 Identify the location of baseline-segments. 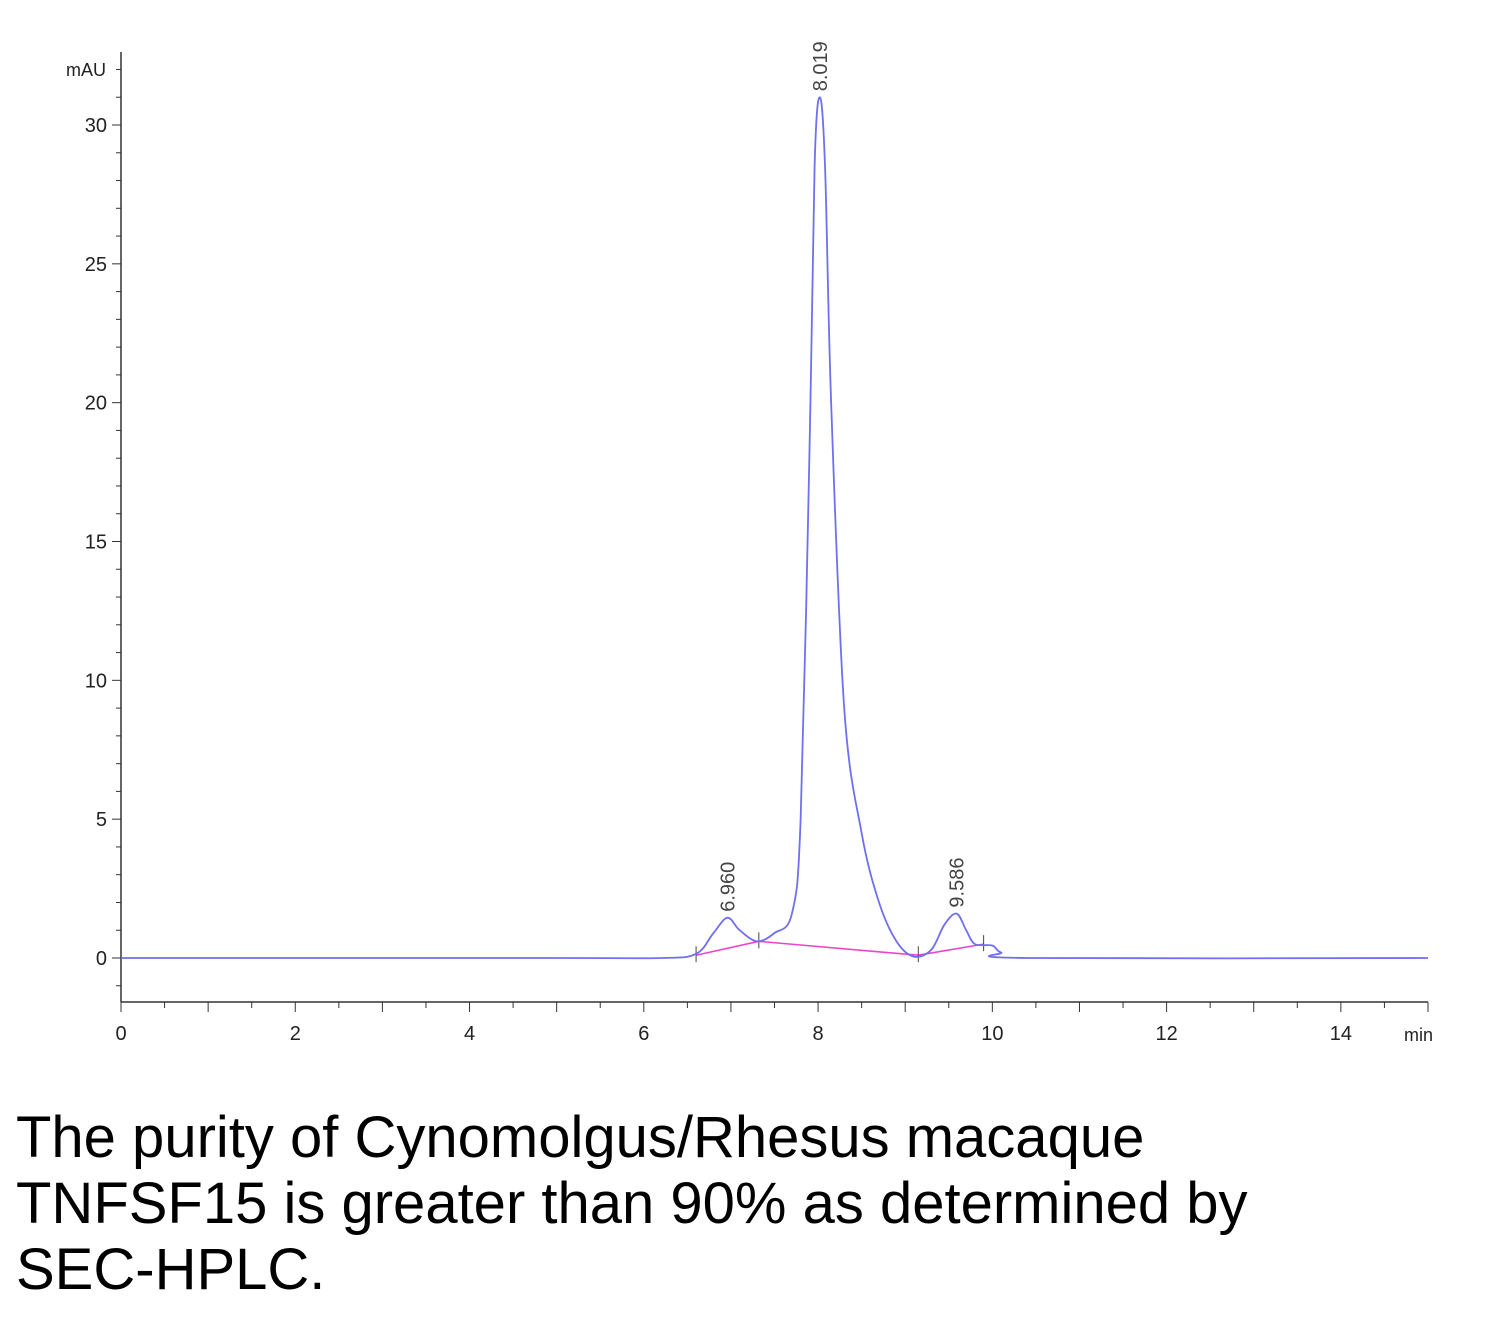
(840, 947).